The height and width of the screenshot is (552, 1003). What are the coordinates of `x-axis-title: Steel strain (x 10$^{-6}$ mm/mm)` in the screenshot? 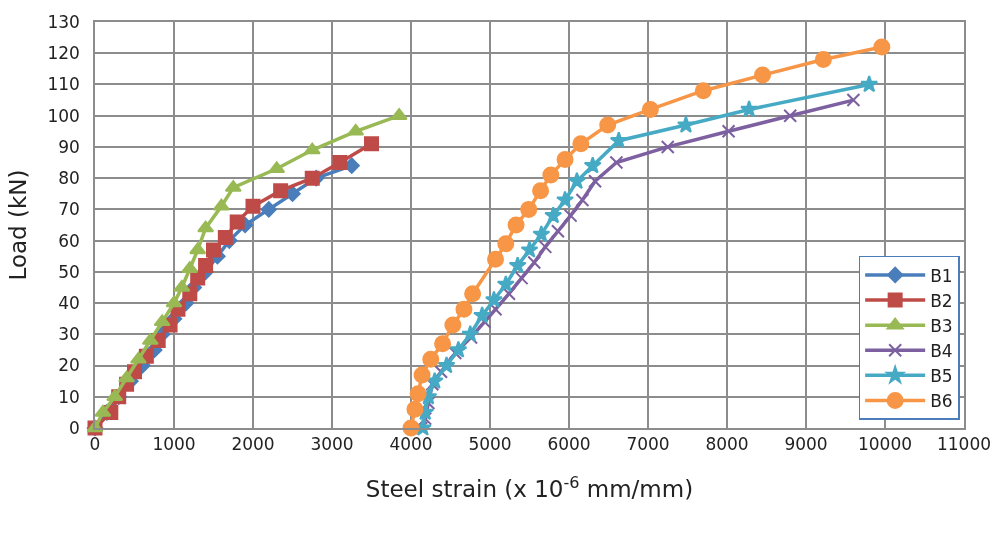 It's located at (529, 487).